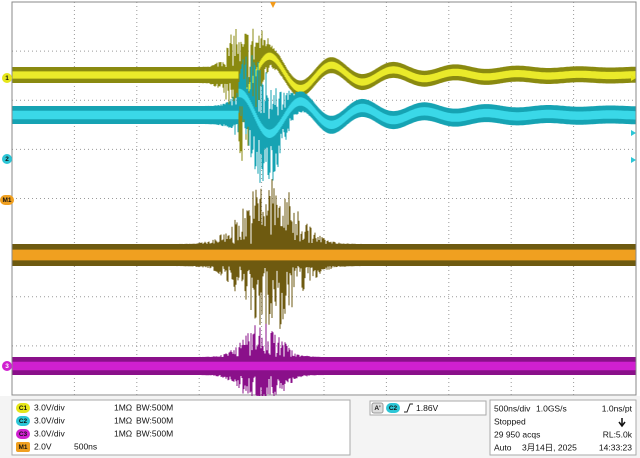 Image resolution: width=640 pixels, height=458 pixels. I want to click on trigger-slope-icon, so click(408, 408).